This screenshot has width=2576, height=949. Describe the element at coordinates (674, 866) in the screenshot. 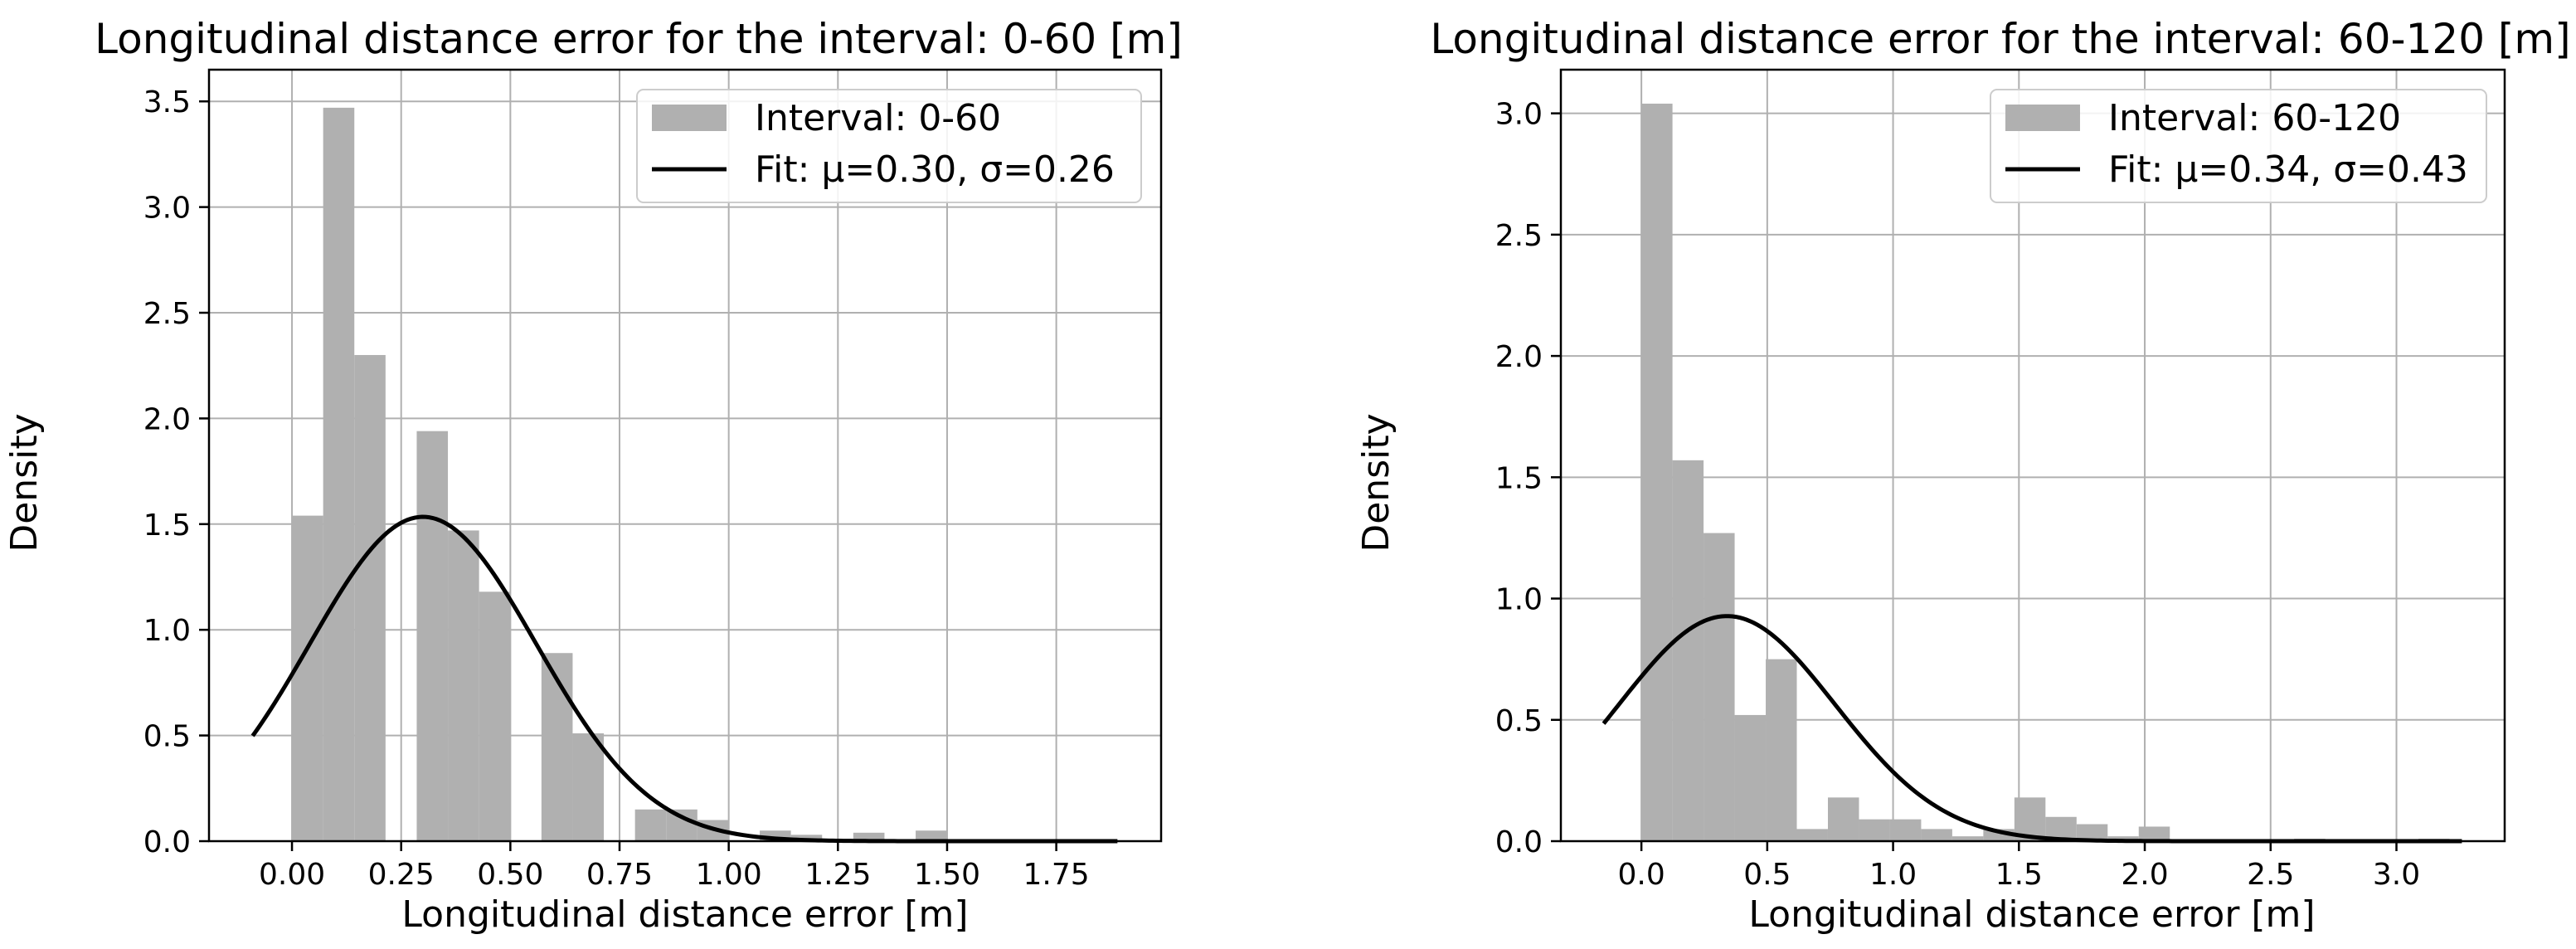

I see `x-ticks: 0.00 0.25 0.50 0.75 1.00 1.25 1.50 1.75` at that location.